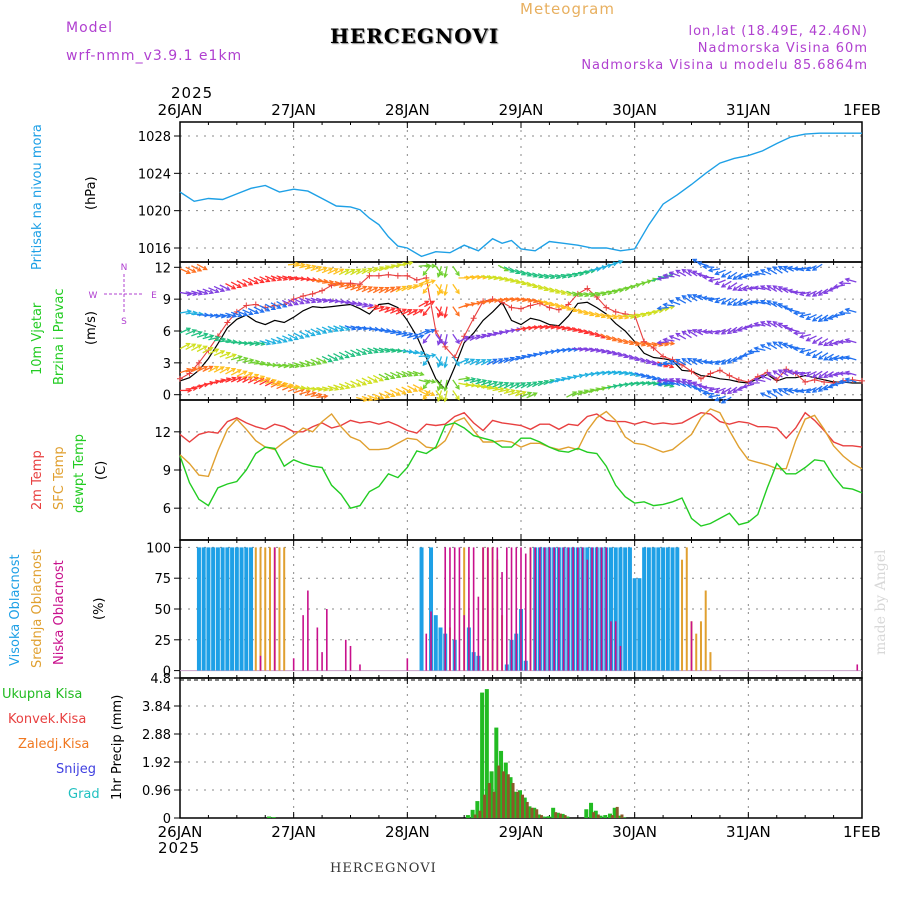 The image size is (900, 904). I want to click on model-label: Model, so click(89, 28).